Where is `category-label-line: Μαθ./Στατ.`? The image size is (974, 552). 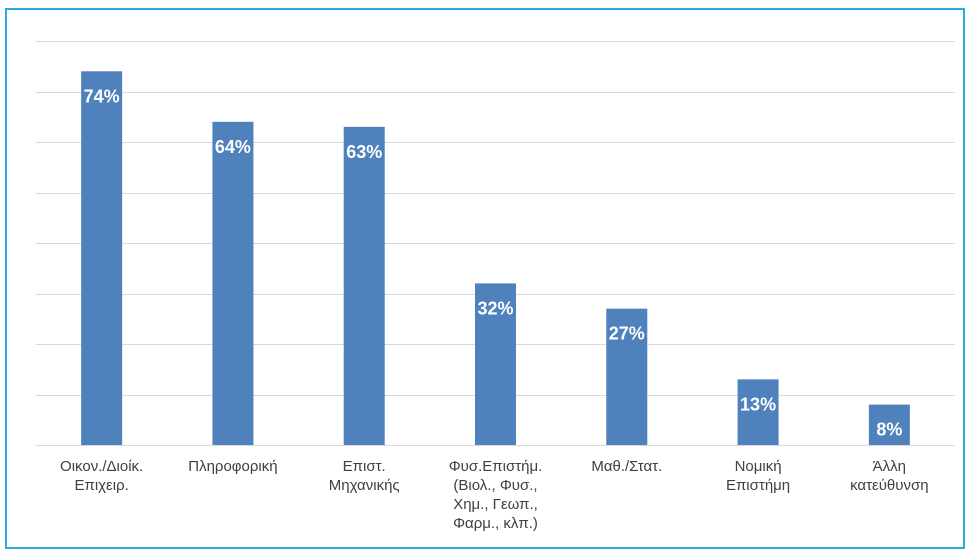 category-label-line: Μαθ./Στατ. is located at coordinates (627, 466).